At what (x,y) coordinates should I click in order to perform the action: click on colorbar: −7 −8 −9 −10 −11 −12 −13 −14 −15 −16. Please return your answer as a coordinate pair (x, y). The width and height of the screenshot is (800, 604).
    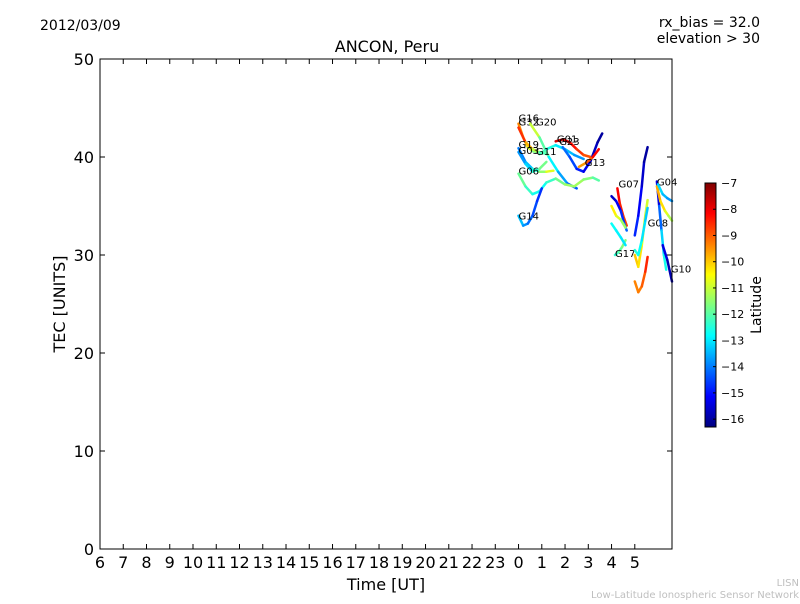
    Looking at the image, I should click on (724, 302).